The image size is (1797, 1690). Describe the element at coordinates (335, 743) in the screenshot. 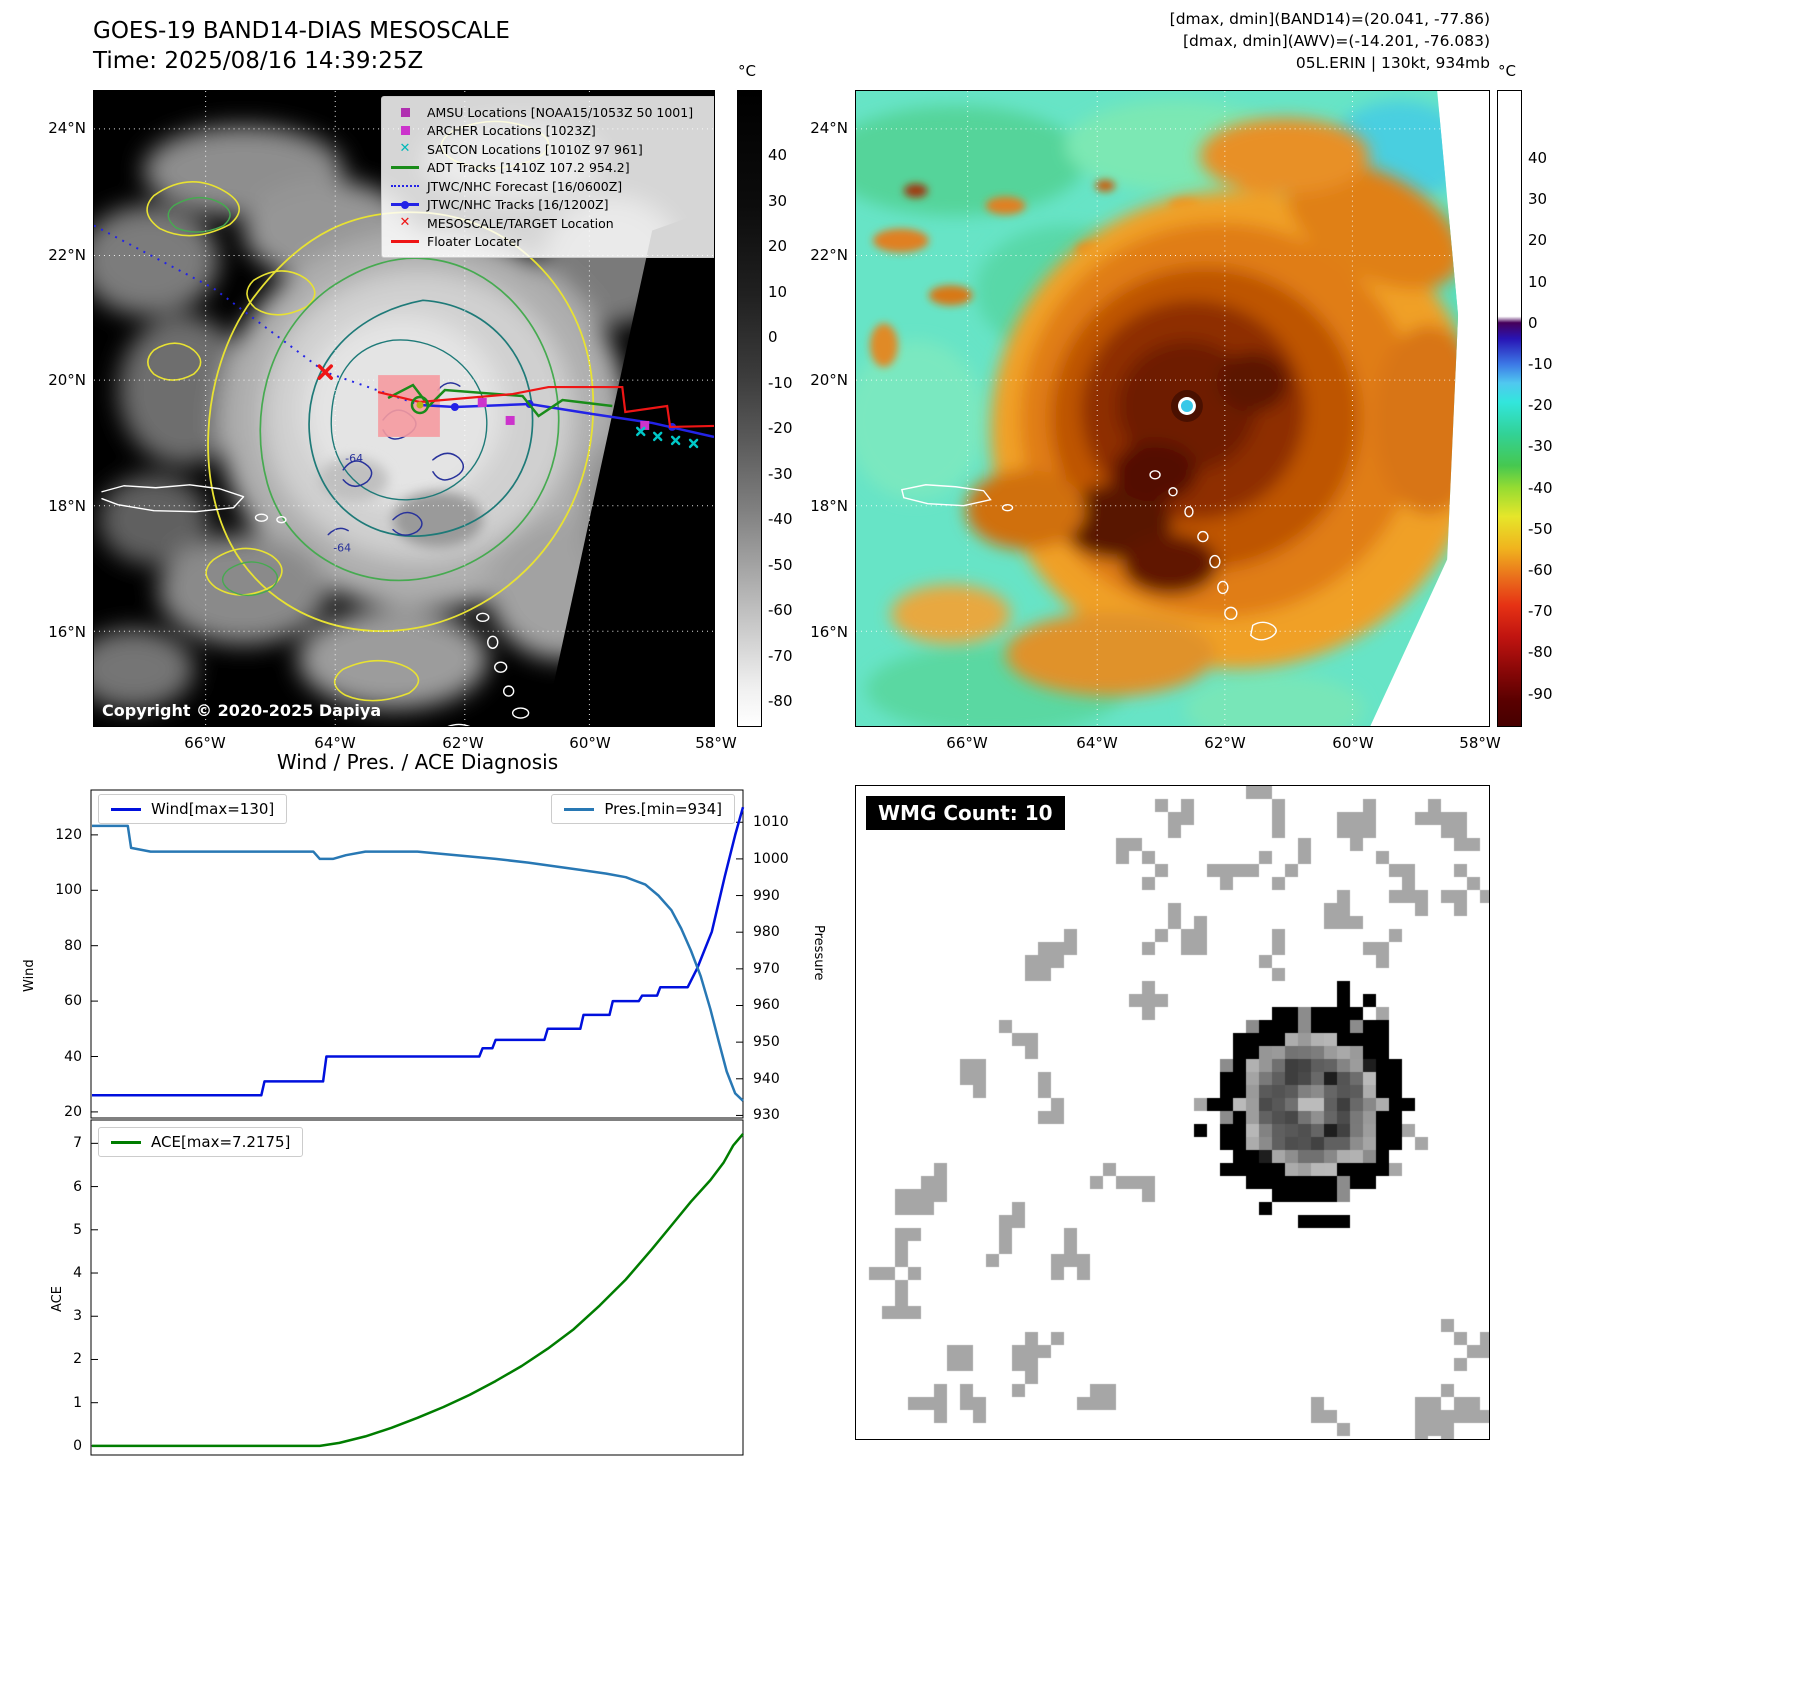

I see `band14-lon-tick: 64°W` at that location.